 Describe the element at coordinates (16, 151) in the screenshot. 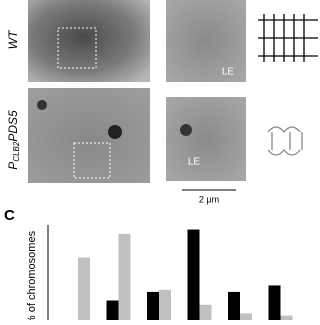

I see `label-subscript: CLB2` at that location.